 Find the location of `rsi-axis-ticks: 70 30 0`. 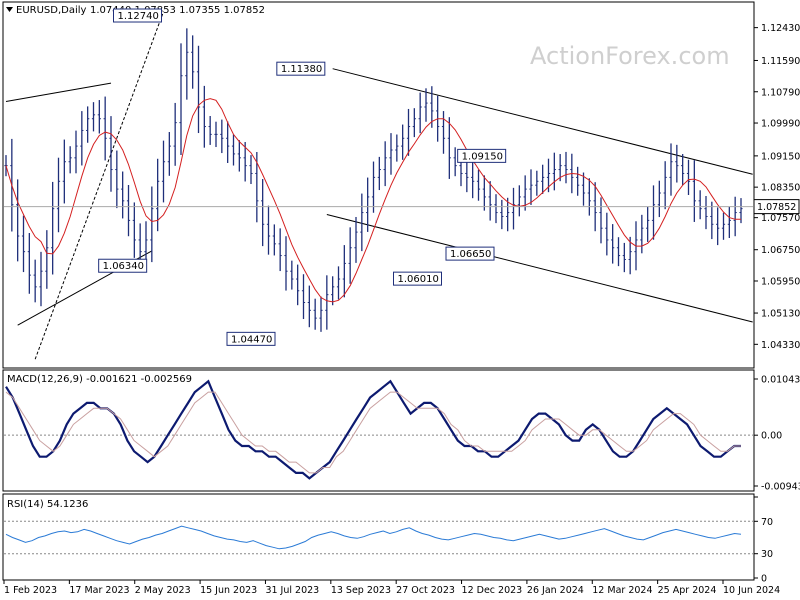

rsi-axis-ticks: 70 30 0 is located at coordinates (388, 540).